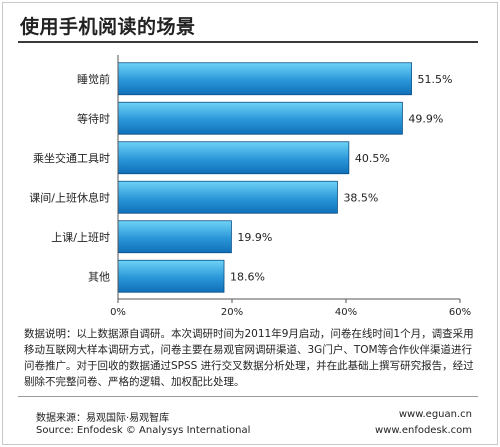  I want to click on value-label-3: 40.5%, so click(372, 158).